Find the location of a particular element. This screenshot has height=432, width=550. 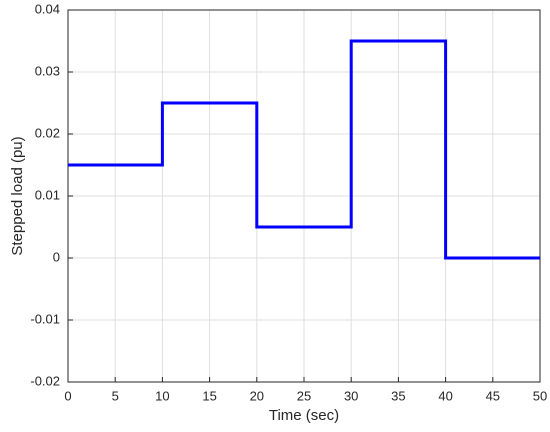

x-axis-label: Time (sec) is located at coordinates (304, 415).